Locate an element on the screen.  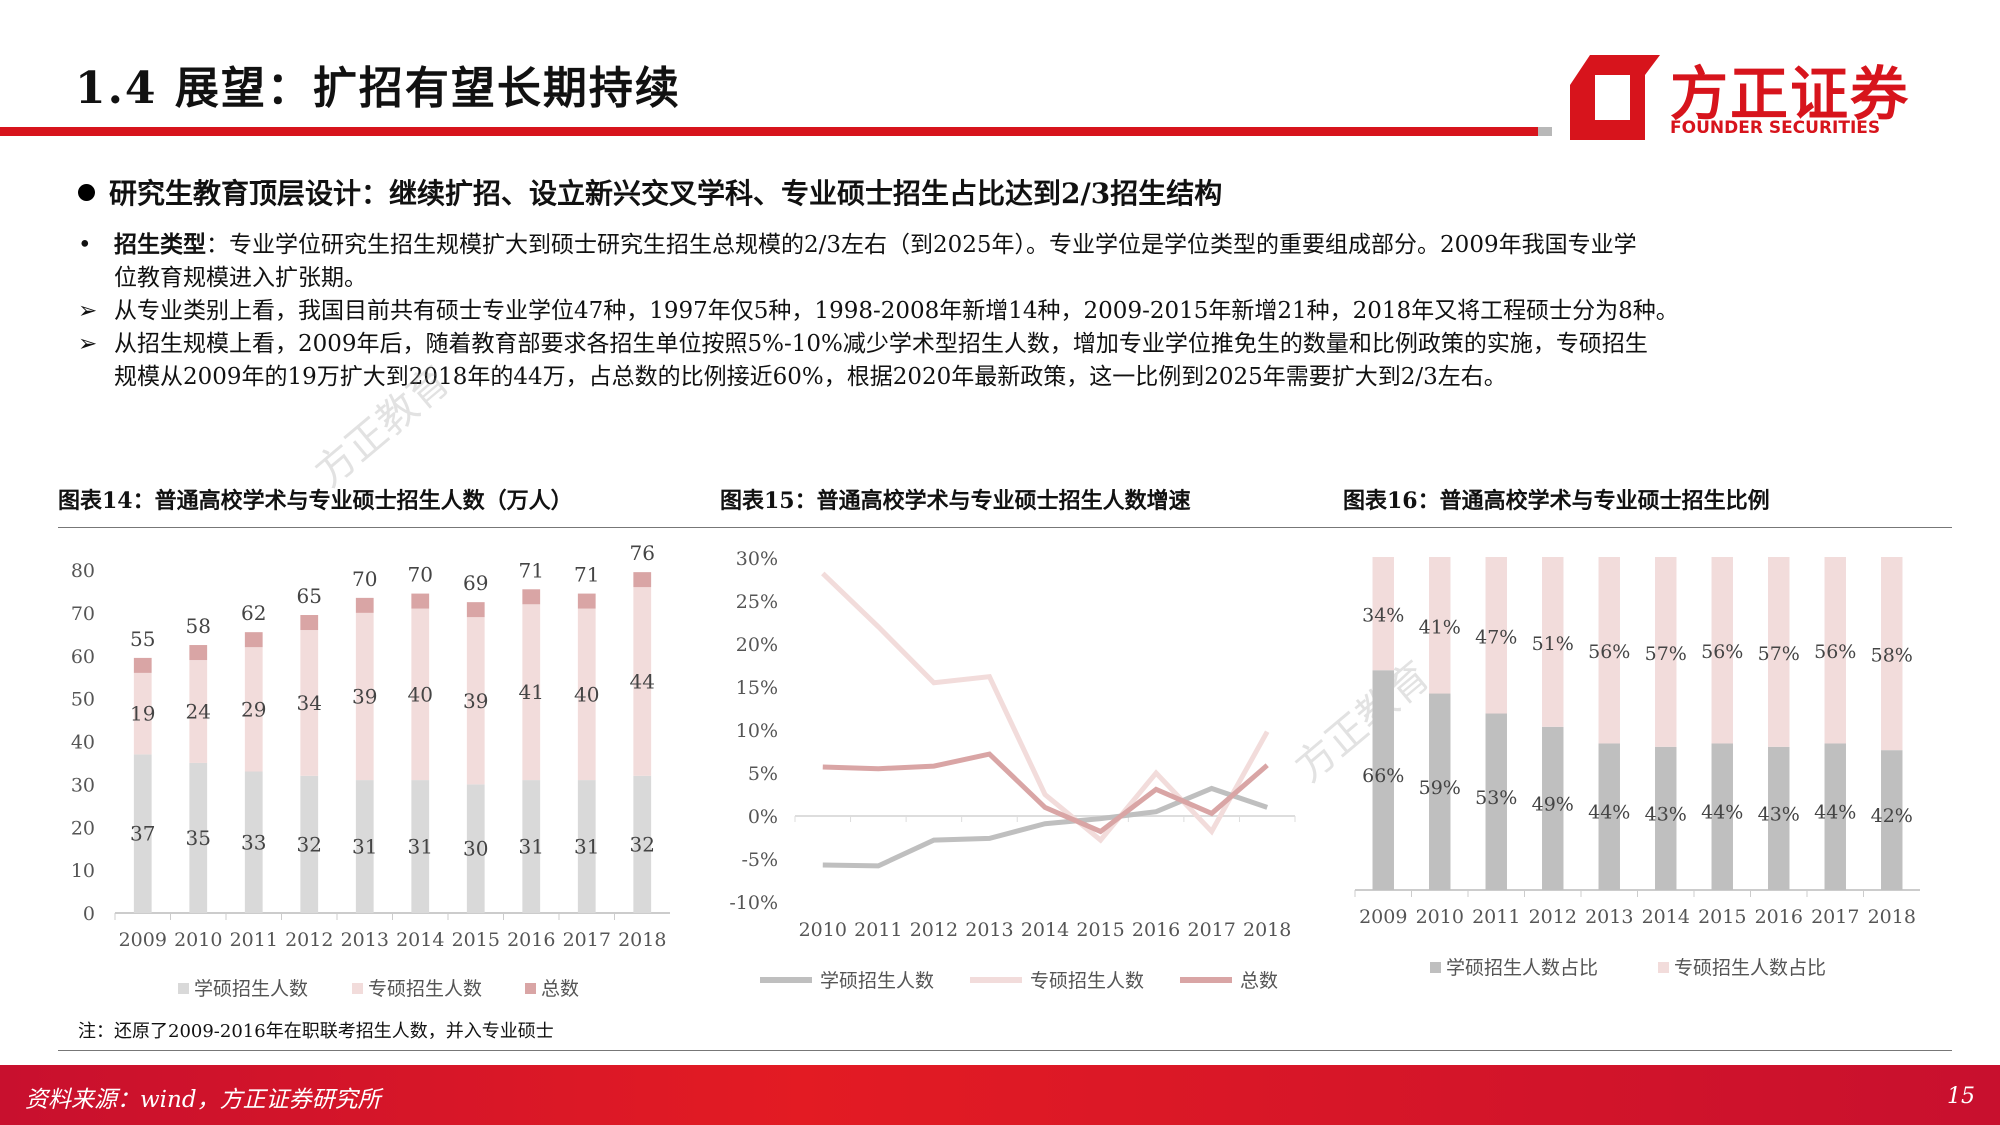
data-label: 35 is located at coordinates (198, 838).